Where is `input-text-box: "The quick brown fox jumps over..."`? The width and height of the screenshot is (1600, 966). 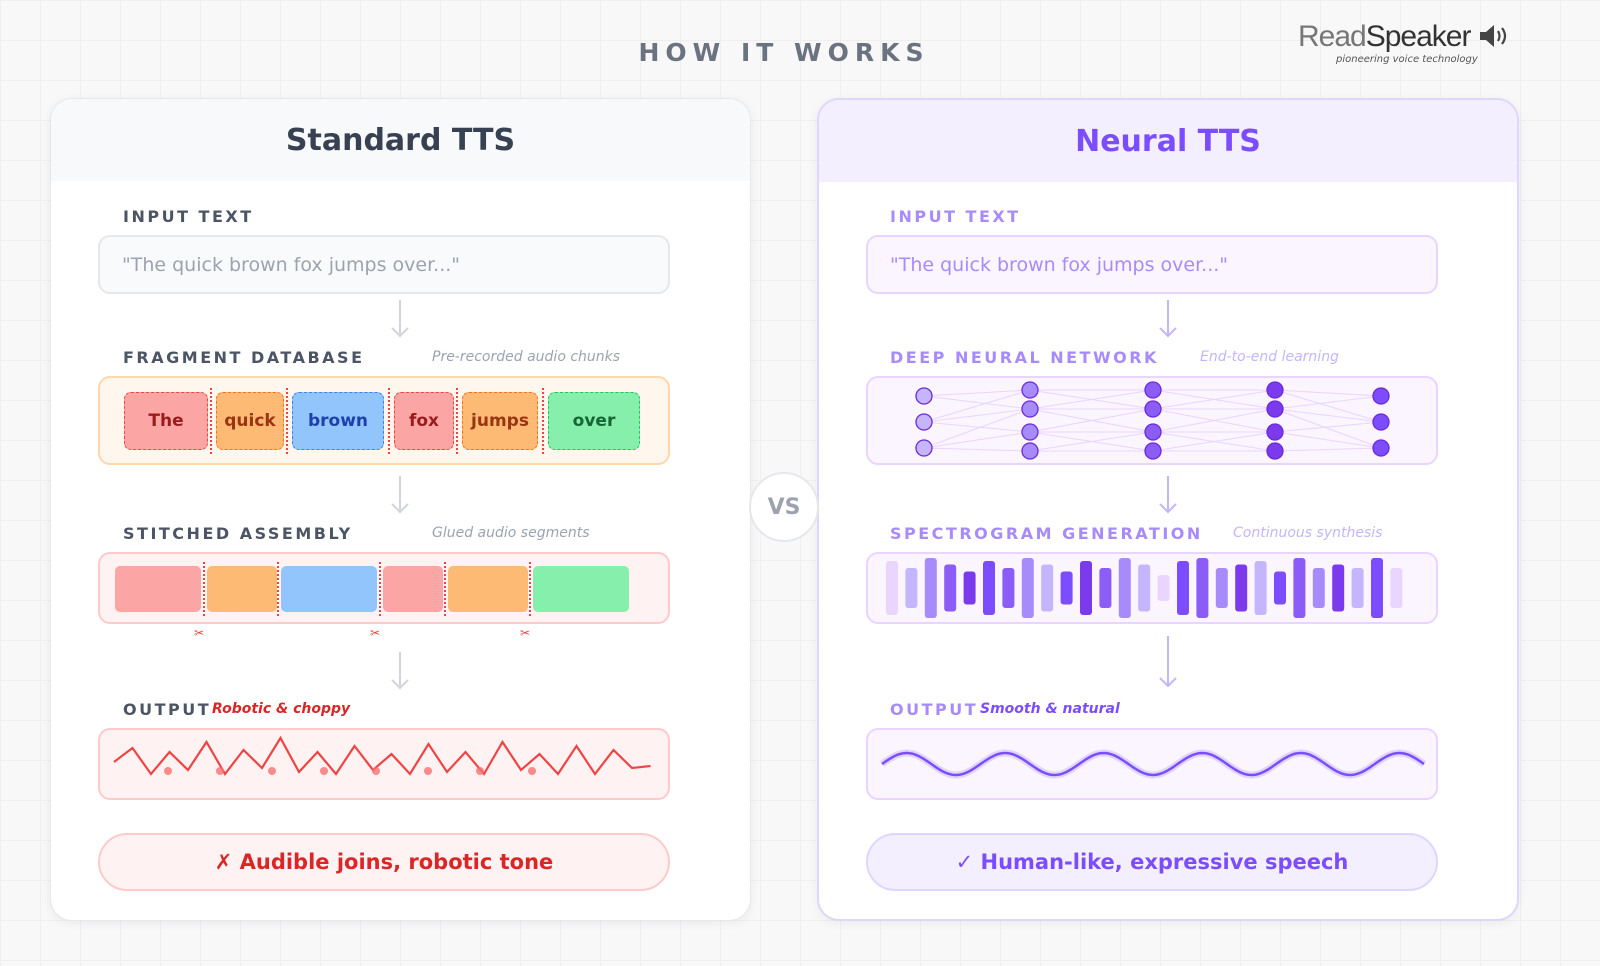 input-text-box: "The quick brown fox jumps over..." is located at coordinates (1152, 264).